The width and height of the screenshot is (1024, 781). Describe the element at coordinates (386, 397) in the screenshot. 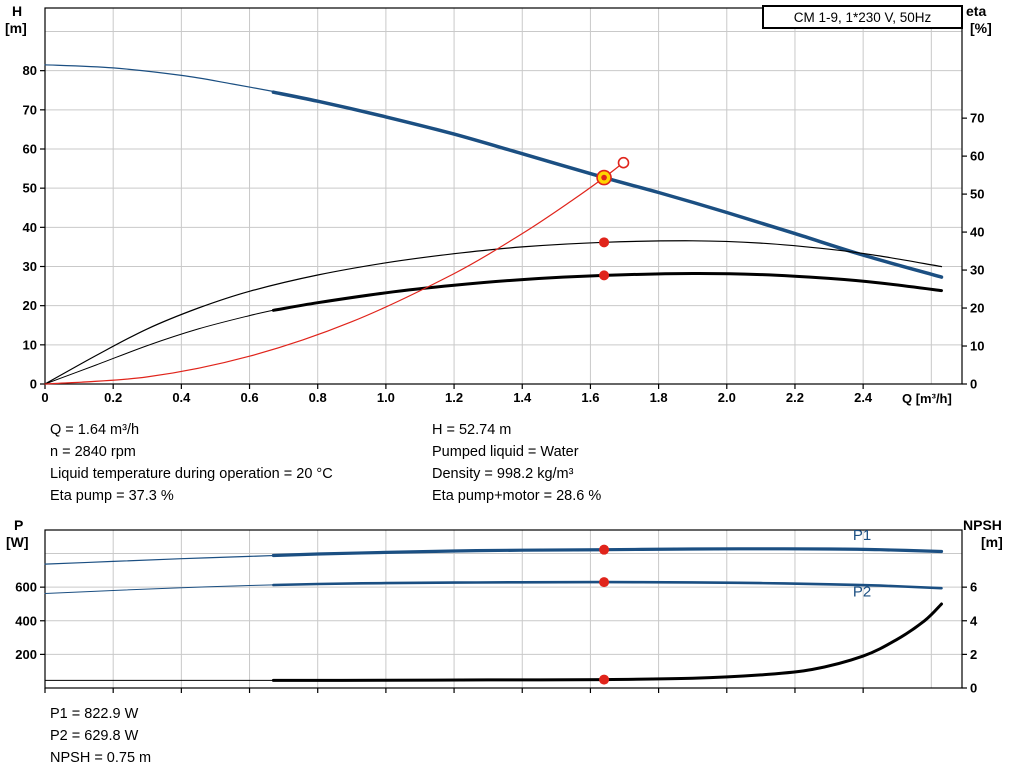

I see `x-tick-label: 1.0` at that location.